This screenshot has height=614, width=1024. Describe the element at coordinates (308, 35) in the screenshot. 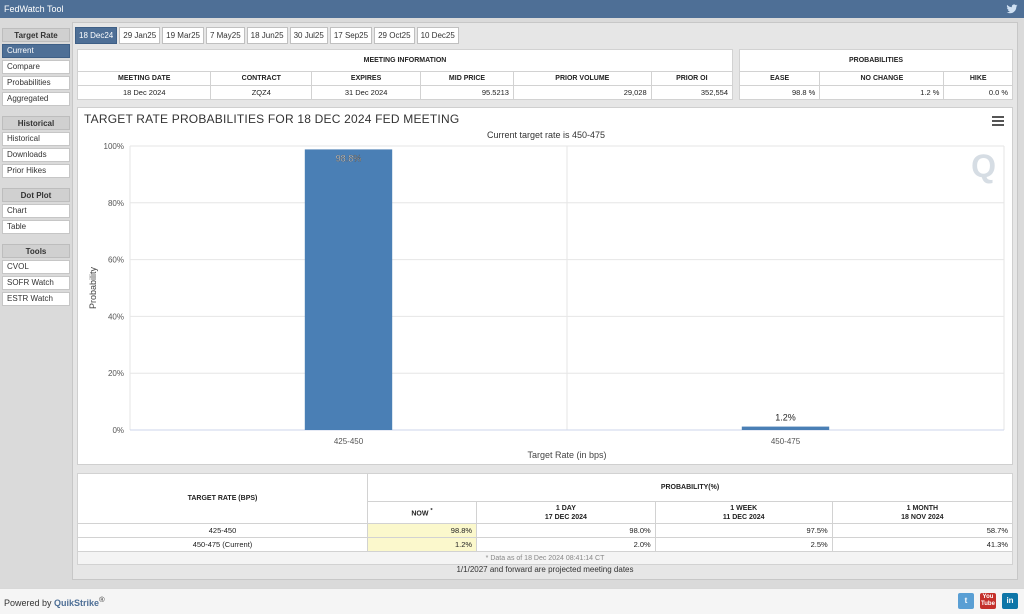

I see `tab-30jul25: 30 Jul25` at that location.